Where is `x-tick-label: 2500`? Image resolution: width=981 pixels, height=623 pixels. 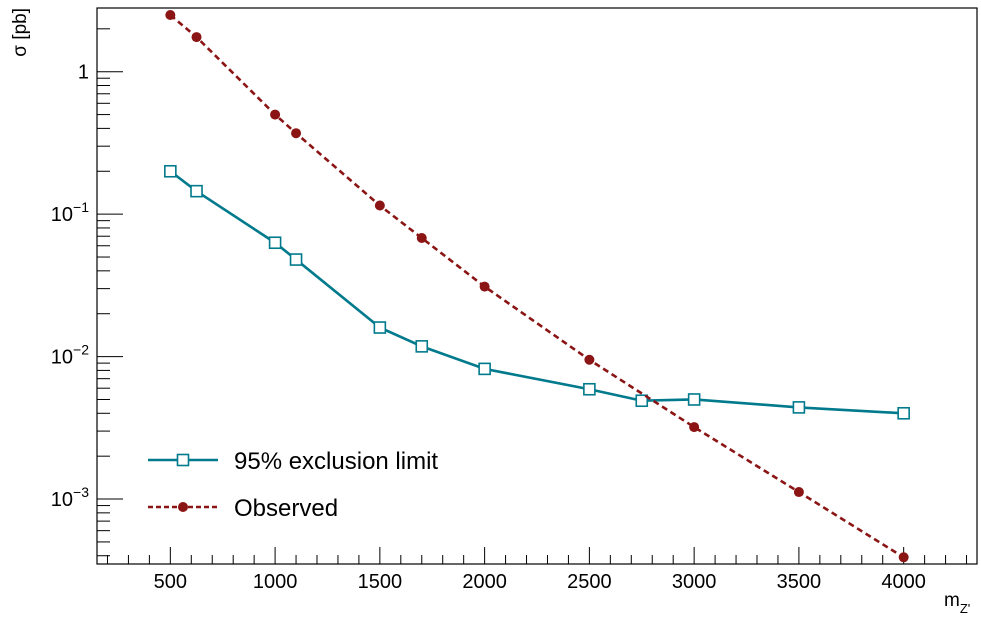
x-tick-label: 2500 is located at coordinates (589, 582).